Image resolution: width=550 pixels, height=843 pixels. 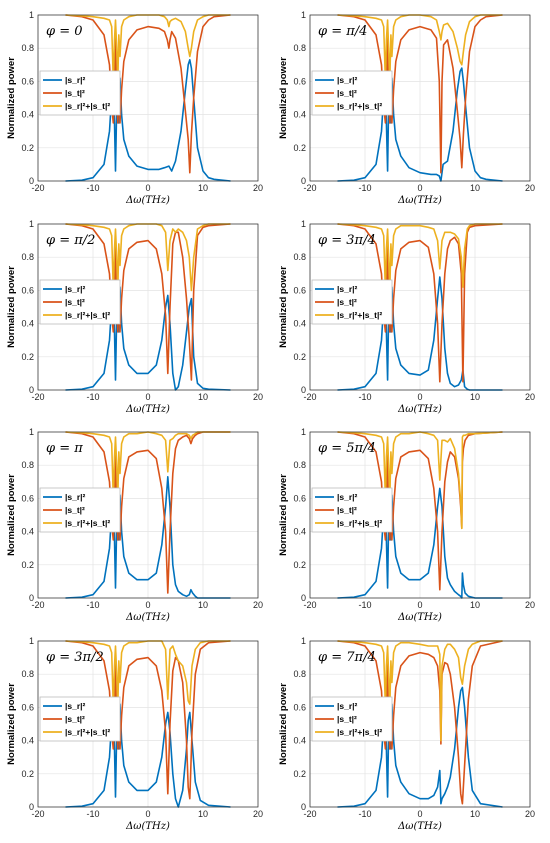 What do you see at coordinates (64, 448) in the screenshot?
I see `phase-label: φ = π` at bounding box center [64, 448].